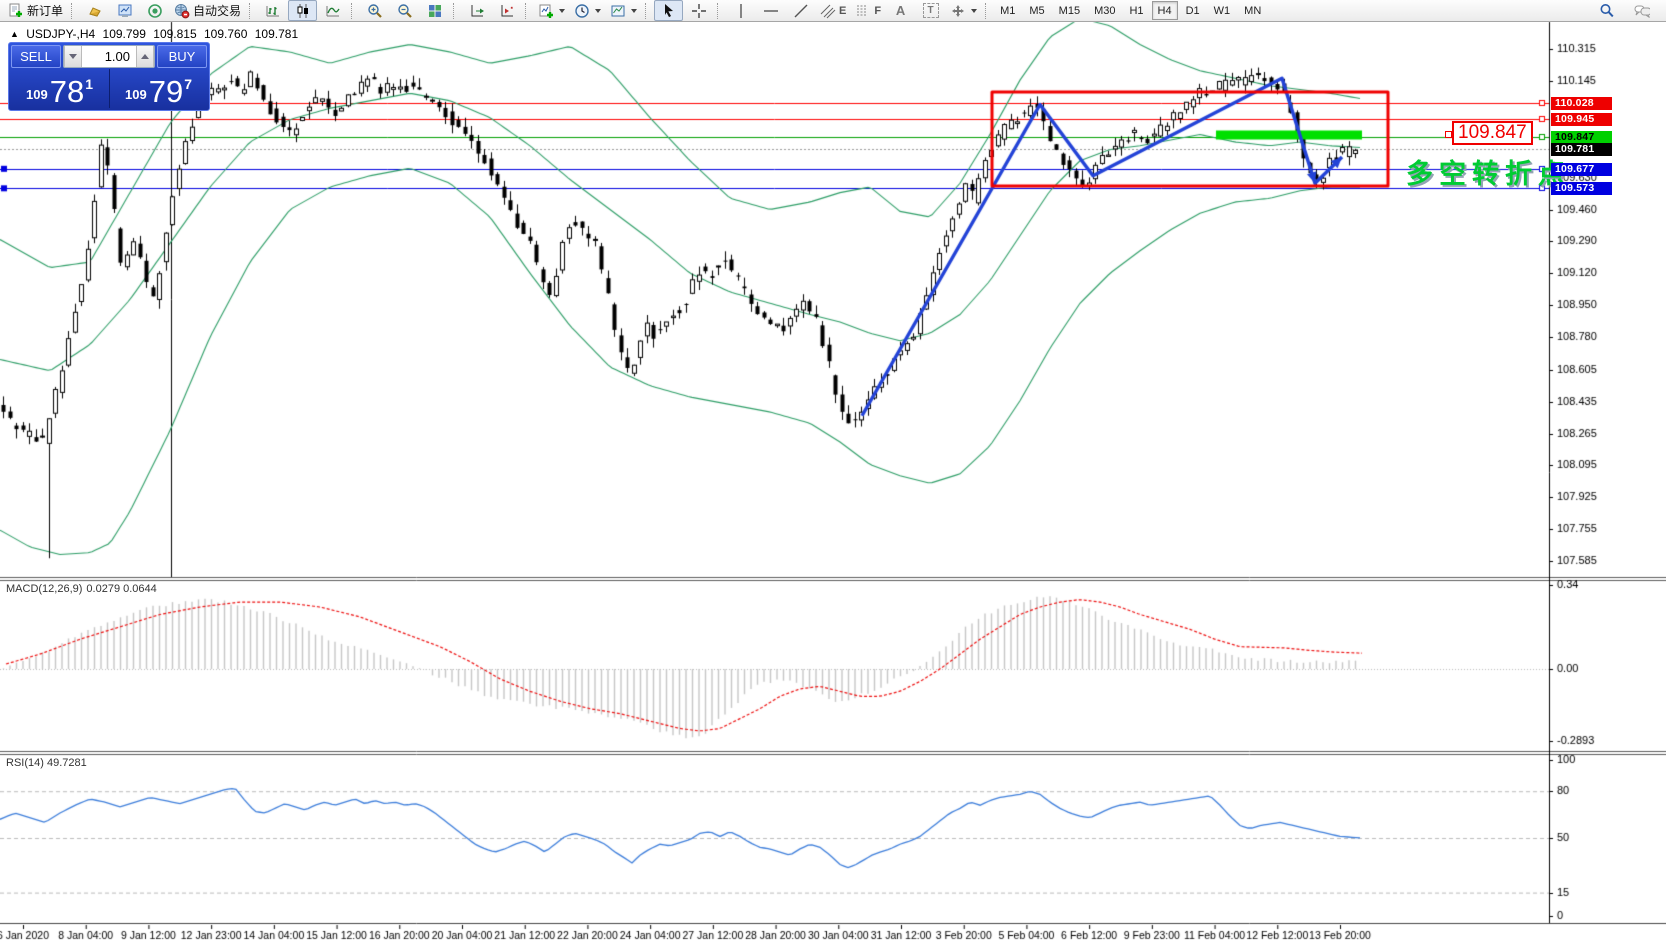  I want to click on sell-price: 109 78 1, so click(59, 88).